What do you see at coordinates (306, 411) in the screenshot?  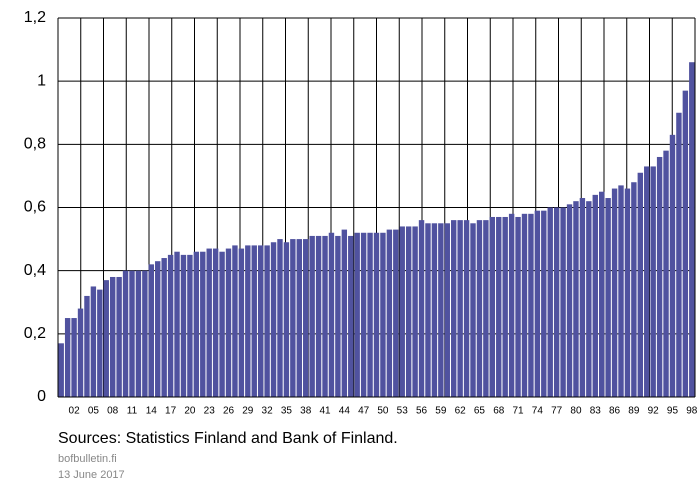 I see `x-tick-label: 38` at bounding box center [306, 411].